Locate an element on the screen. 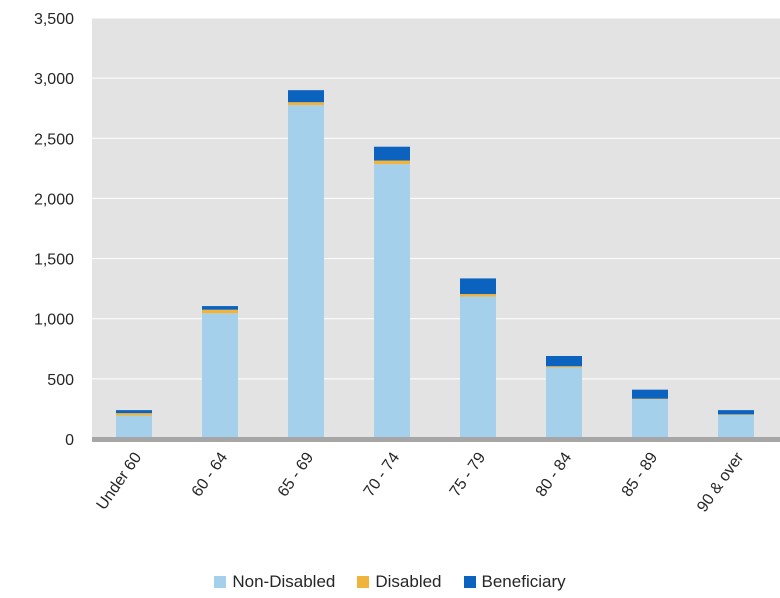  y-tick-label: 2,500 is located at coordinates (54, 139).